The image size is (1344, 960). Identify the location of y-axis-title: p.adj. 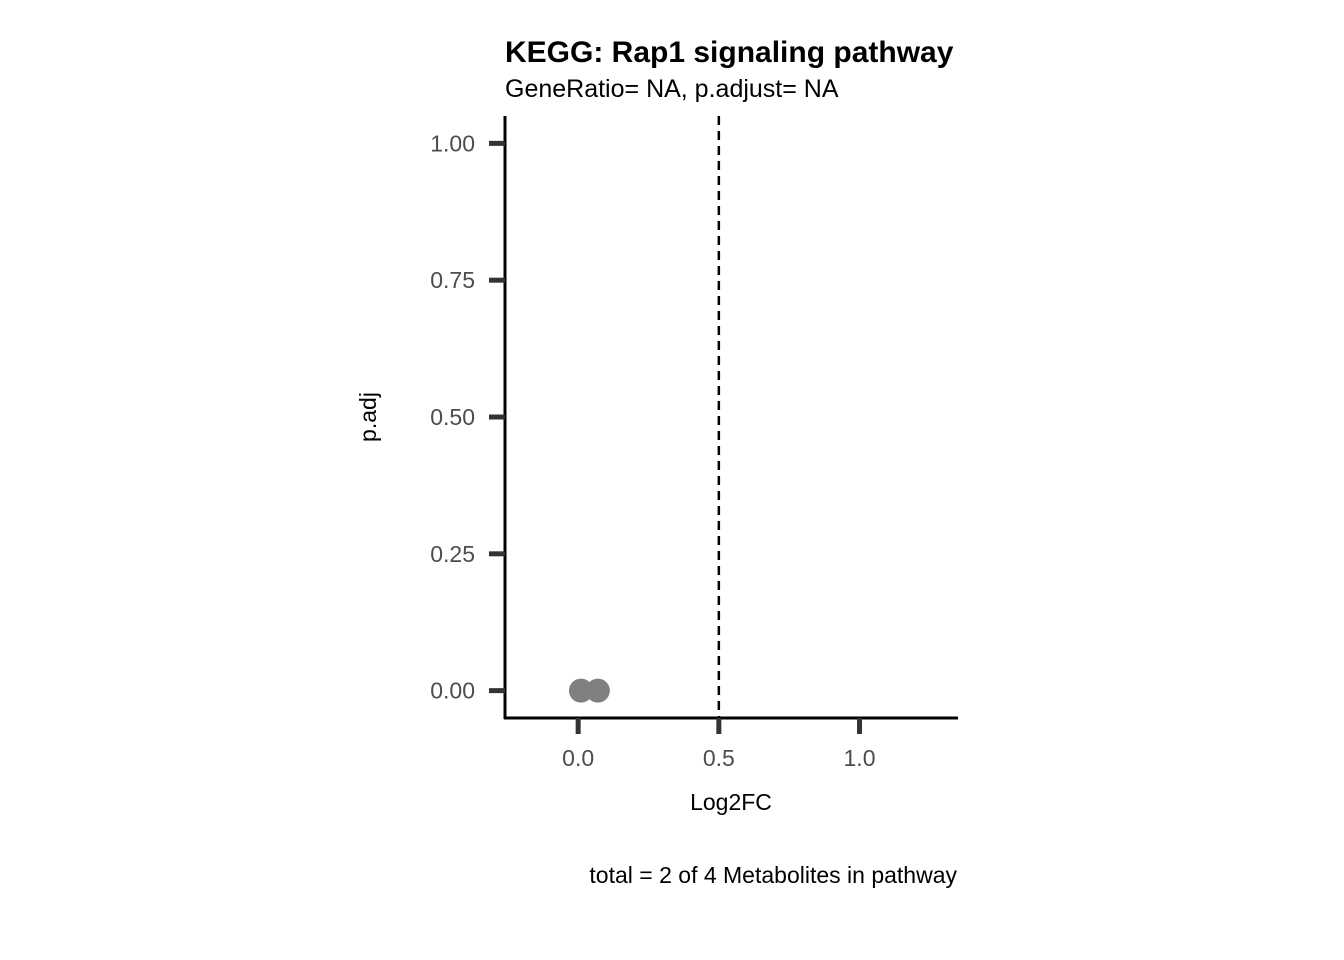
(368, 417).